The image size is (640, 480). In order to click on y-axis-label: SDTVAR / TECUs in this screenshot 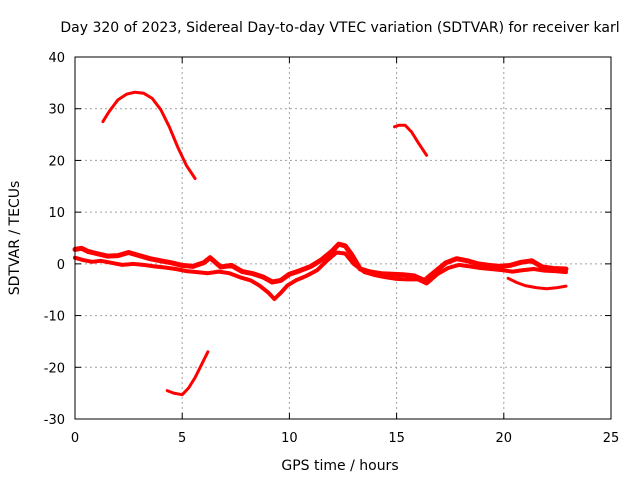, I will do `click(15, 238)`.